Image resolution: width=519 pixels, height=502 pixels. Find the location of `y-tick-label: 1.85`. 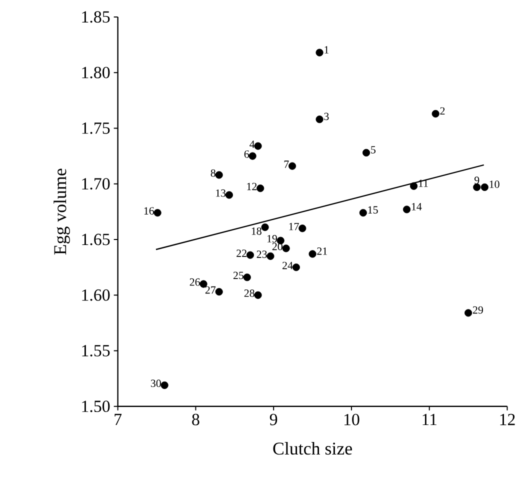

y-tick-label: 1.85 is located at coordinates (96, 17).